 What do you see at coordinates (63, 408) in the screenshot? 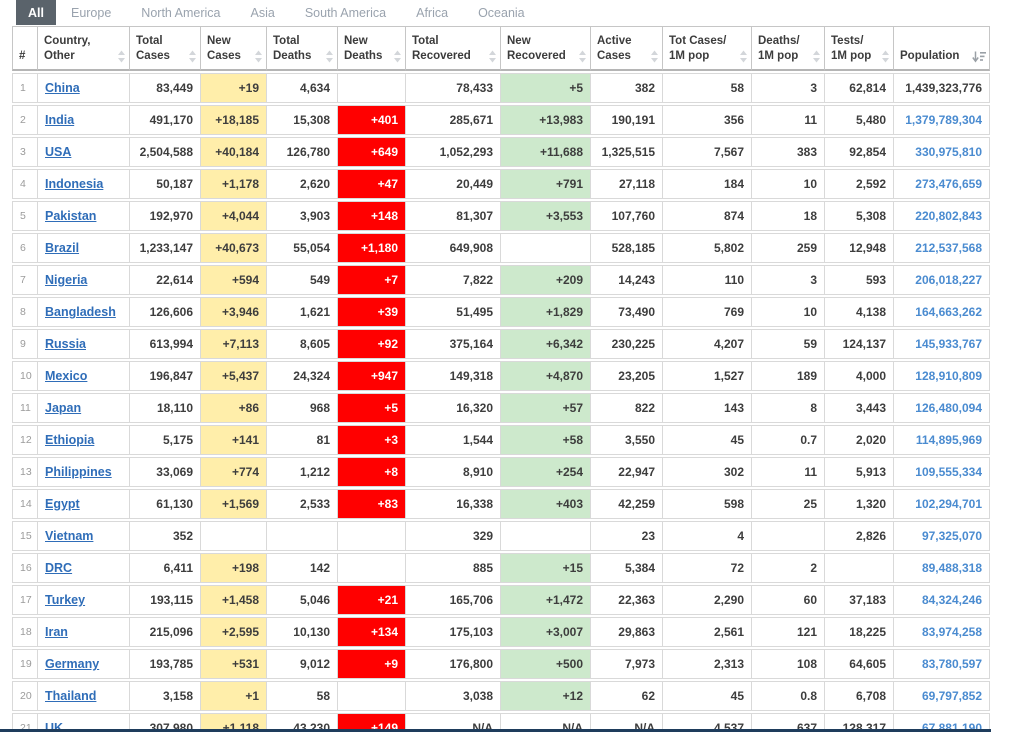
I see `country-link-japan: Japan` at bounding box center [63, 408].